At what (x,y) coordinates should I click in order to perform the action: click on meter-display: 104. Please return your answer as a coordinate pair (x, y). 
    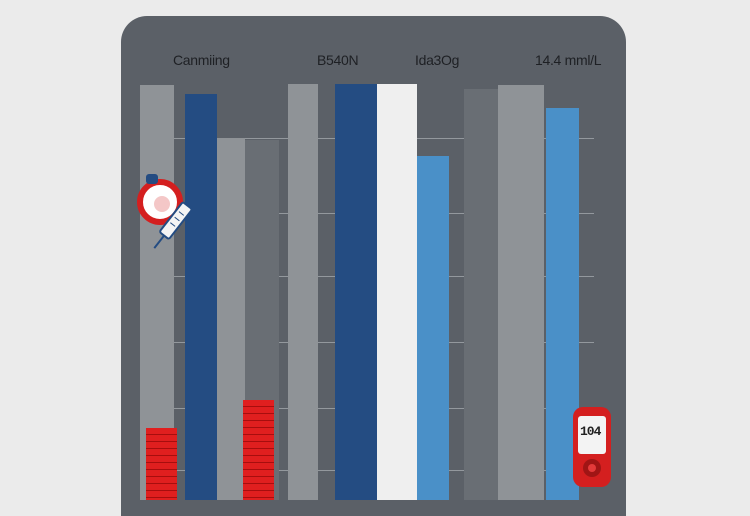
    Looking at the image, I should click on (590, 431).